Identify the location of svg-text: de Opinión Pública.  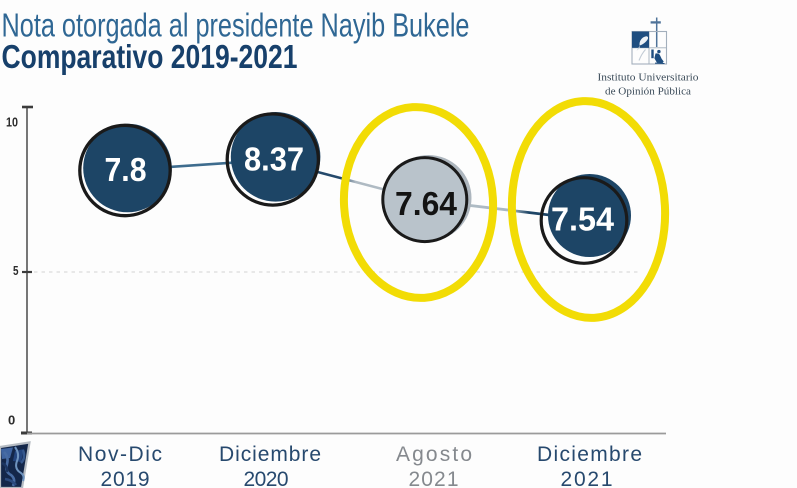
(648, 92).